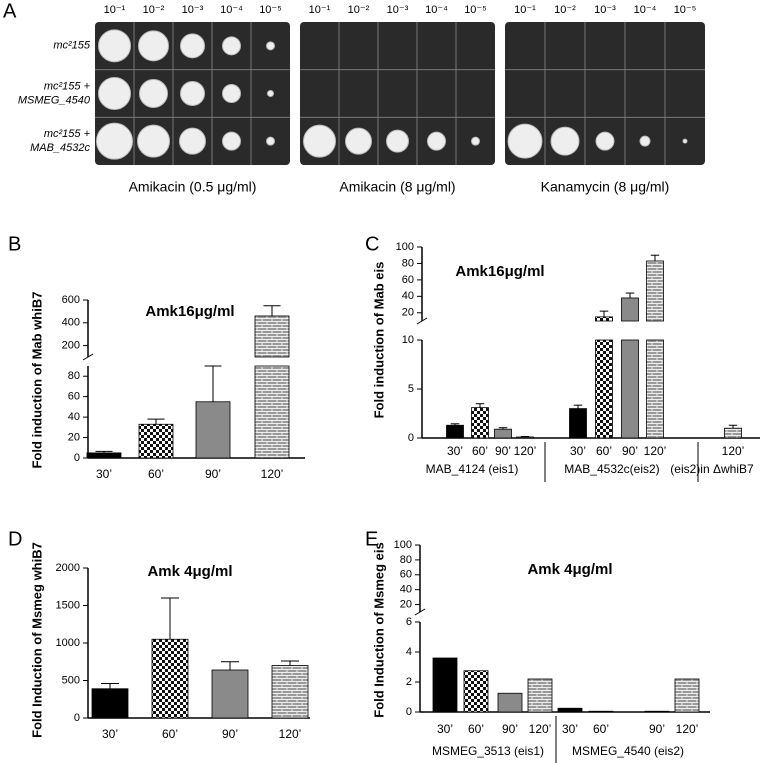 This screenshot has height=763, width=770. I want to click on panel-letter: A, so click(10, 11).